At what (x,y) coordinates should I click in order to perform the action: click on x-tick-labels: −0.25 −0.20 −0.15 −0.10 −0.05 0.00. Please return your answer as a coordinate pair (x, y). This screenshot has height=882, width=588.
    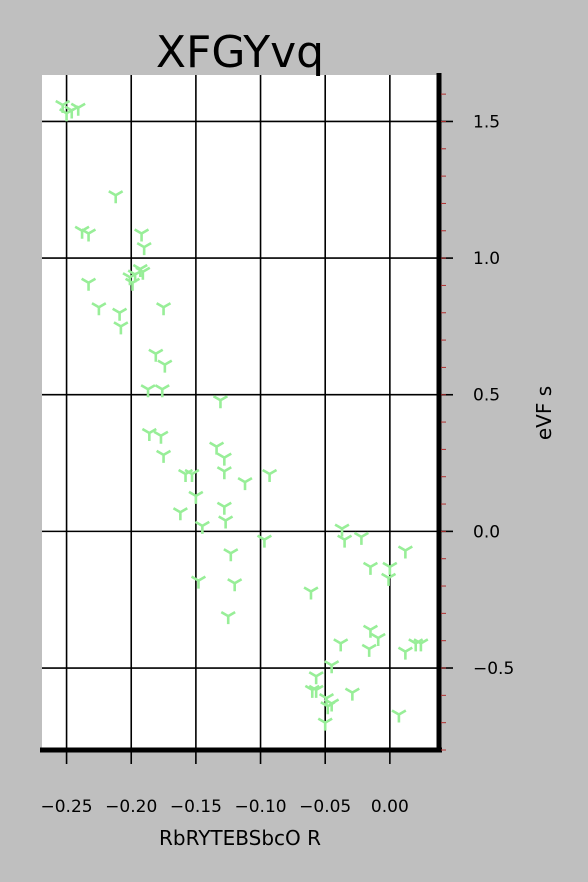
    Looking at the image, I should click on (225, 807).